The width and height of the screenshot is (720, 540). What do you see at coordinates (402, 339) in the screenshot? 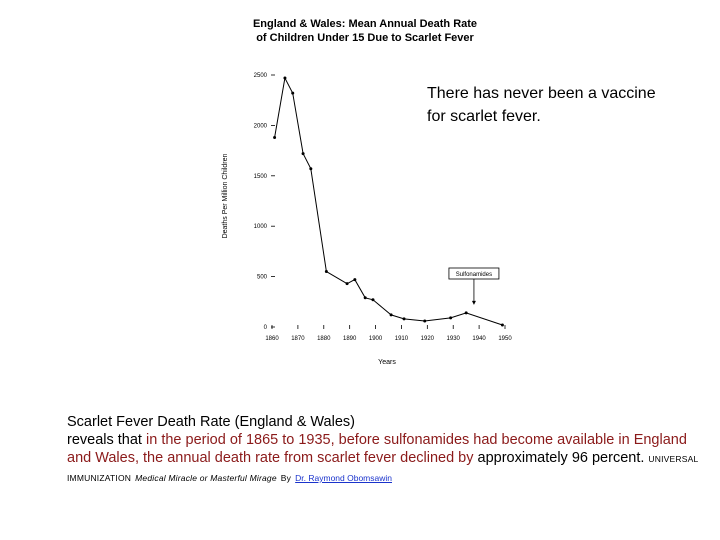
I see `x-tick-label: 1910` at bounding box center [402, 339].